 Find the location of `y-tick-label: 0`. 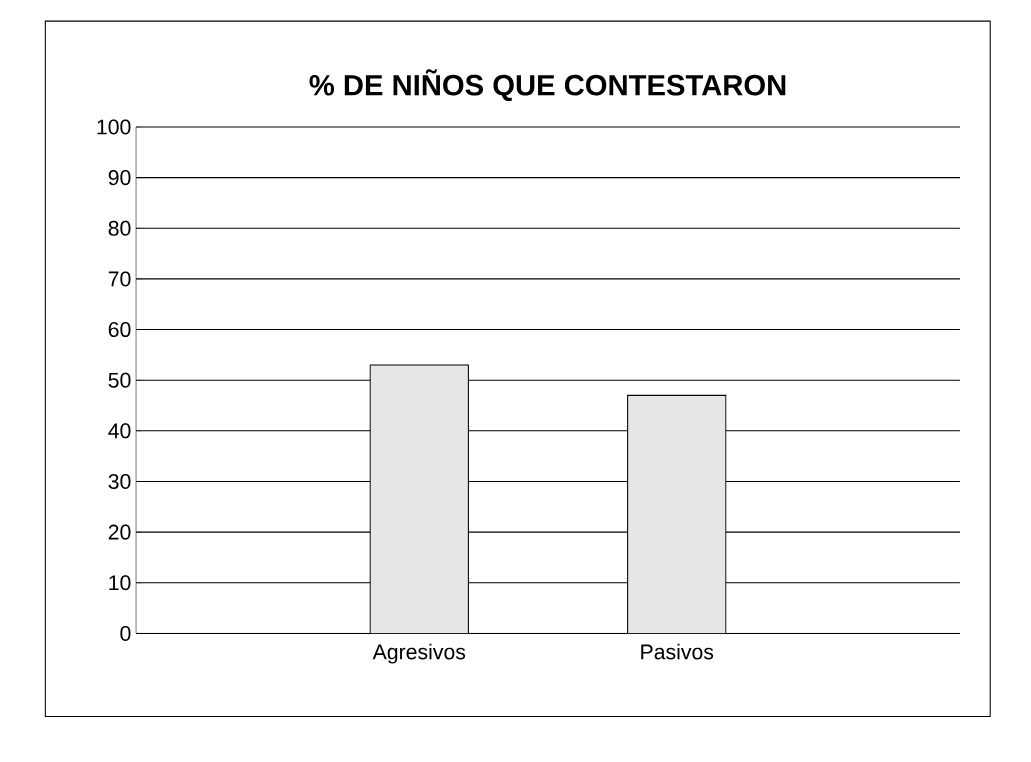

y-tick-label: 0 is located at coordinates (125, 633).